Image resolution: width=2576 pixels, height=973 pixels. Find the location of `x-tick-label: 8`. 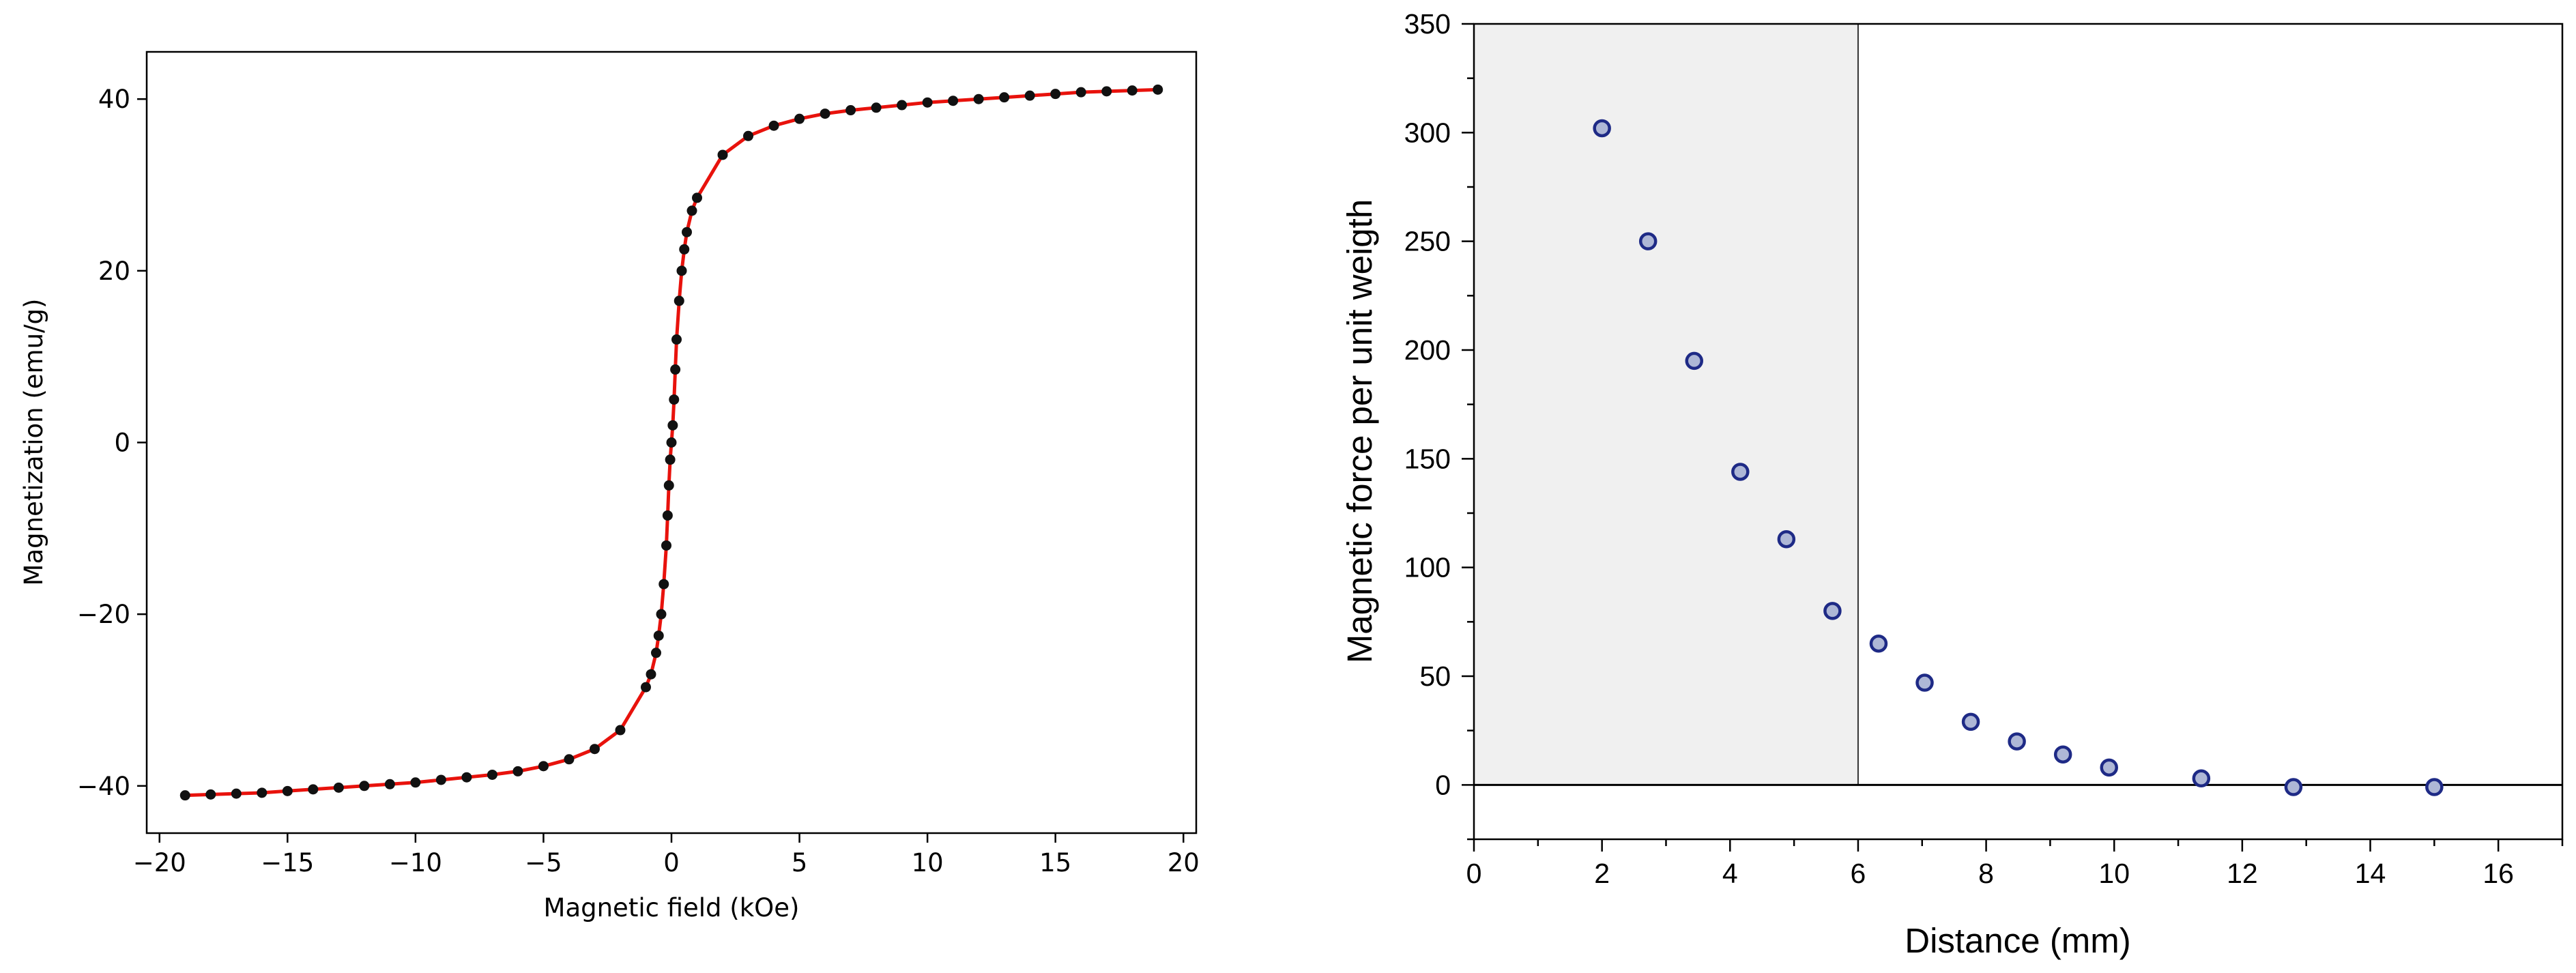

x-tick-label: 8 is located at coordinates (1986, 874).